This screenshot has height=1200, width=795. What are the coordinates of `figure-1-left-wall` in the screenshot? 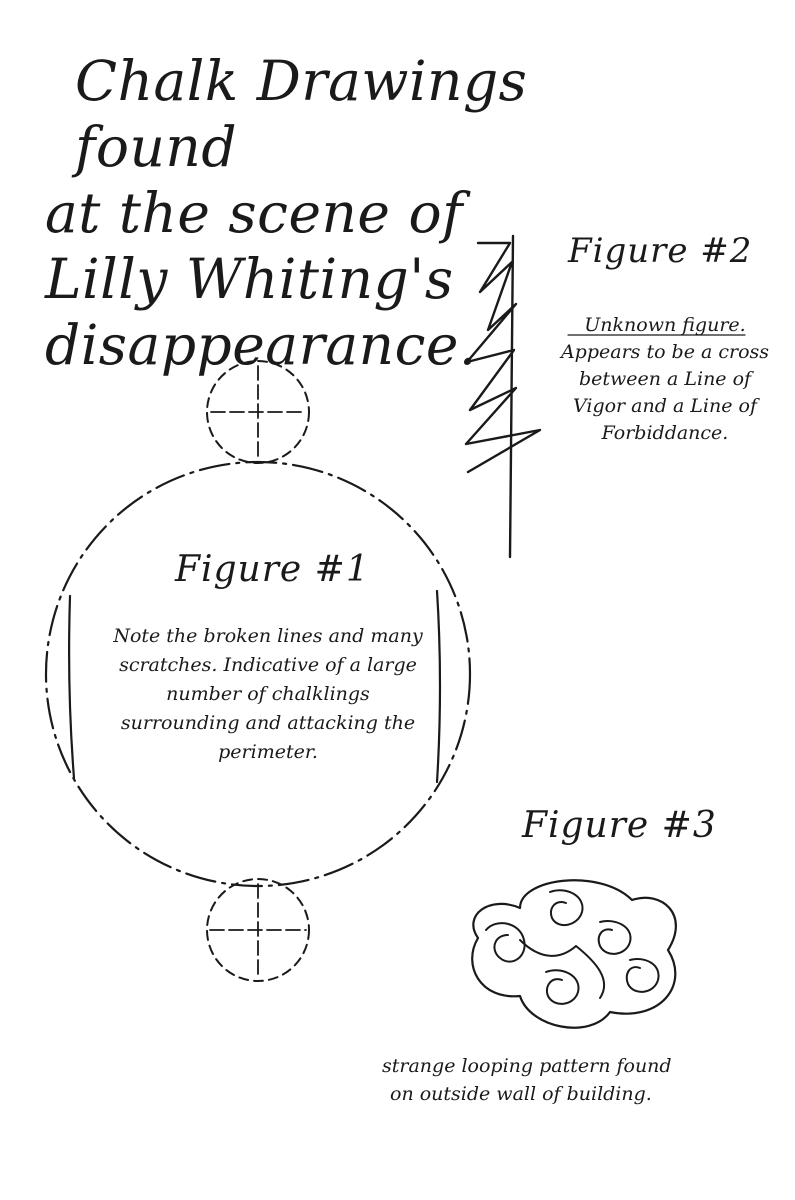 It's located at (71, 687).